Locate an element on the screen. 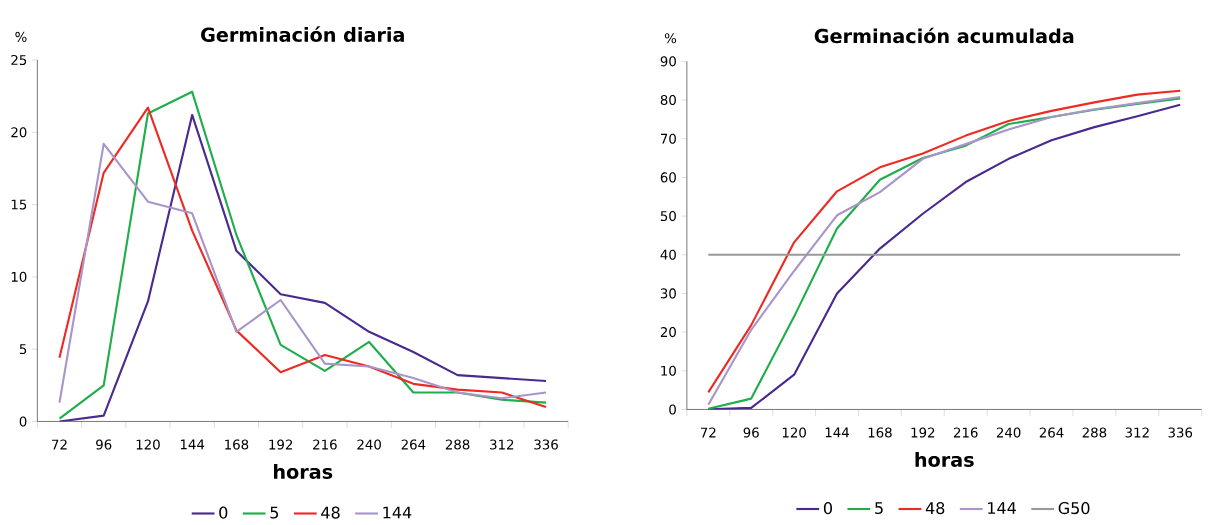  y-tick-label: 60 is located at coordinates (668, 177).